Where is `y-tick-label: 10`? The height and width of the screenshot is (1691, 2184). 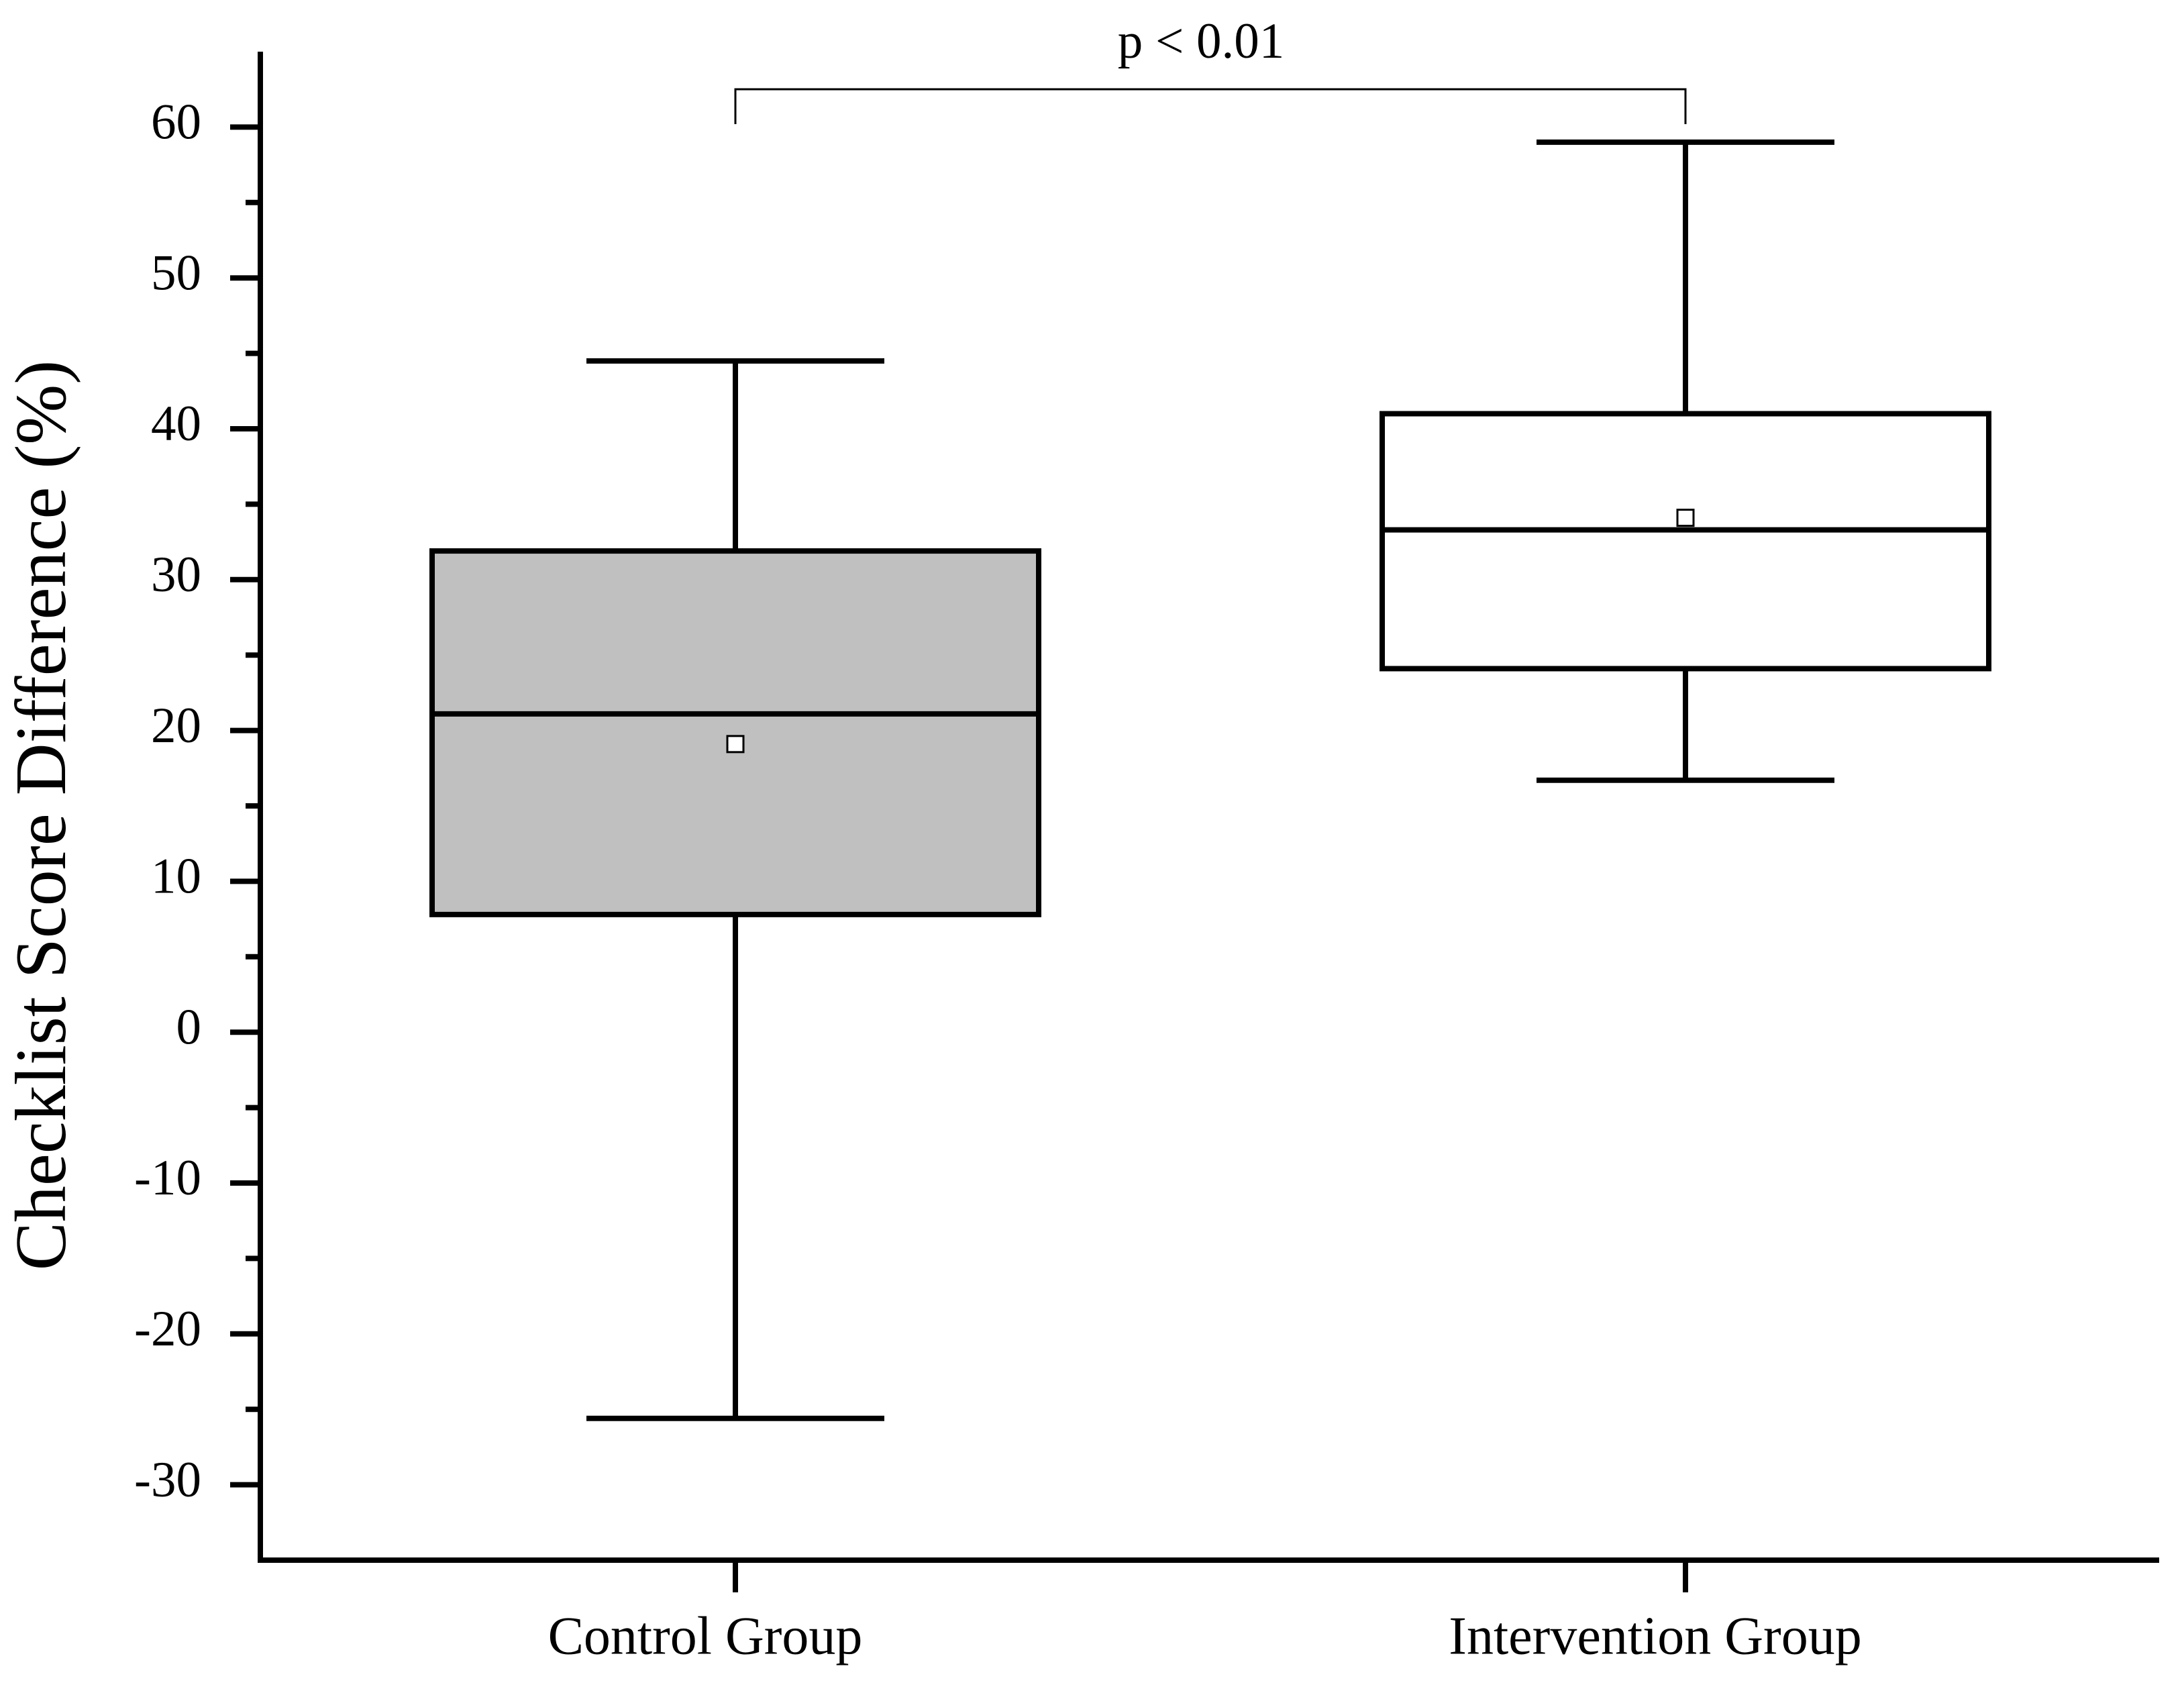
y-tick-label: 10 is located at coordinates (176, 877).